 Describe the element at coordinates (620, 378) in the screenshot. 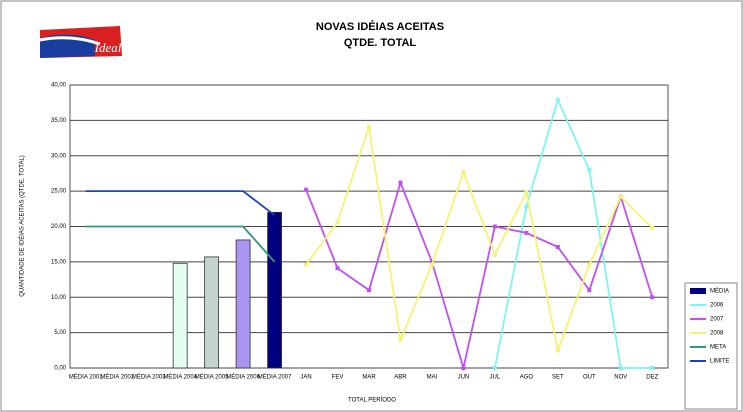

I see `x-tick-label: NOV` at that location.